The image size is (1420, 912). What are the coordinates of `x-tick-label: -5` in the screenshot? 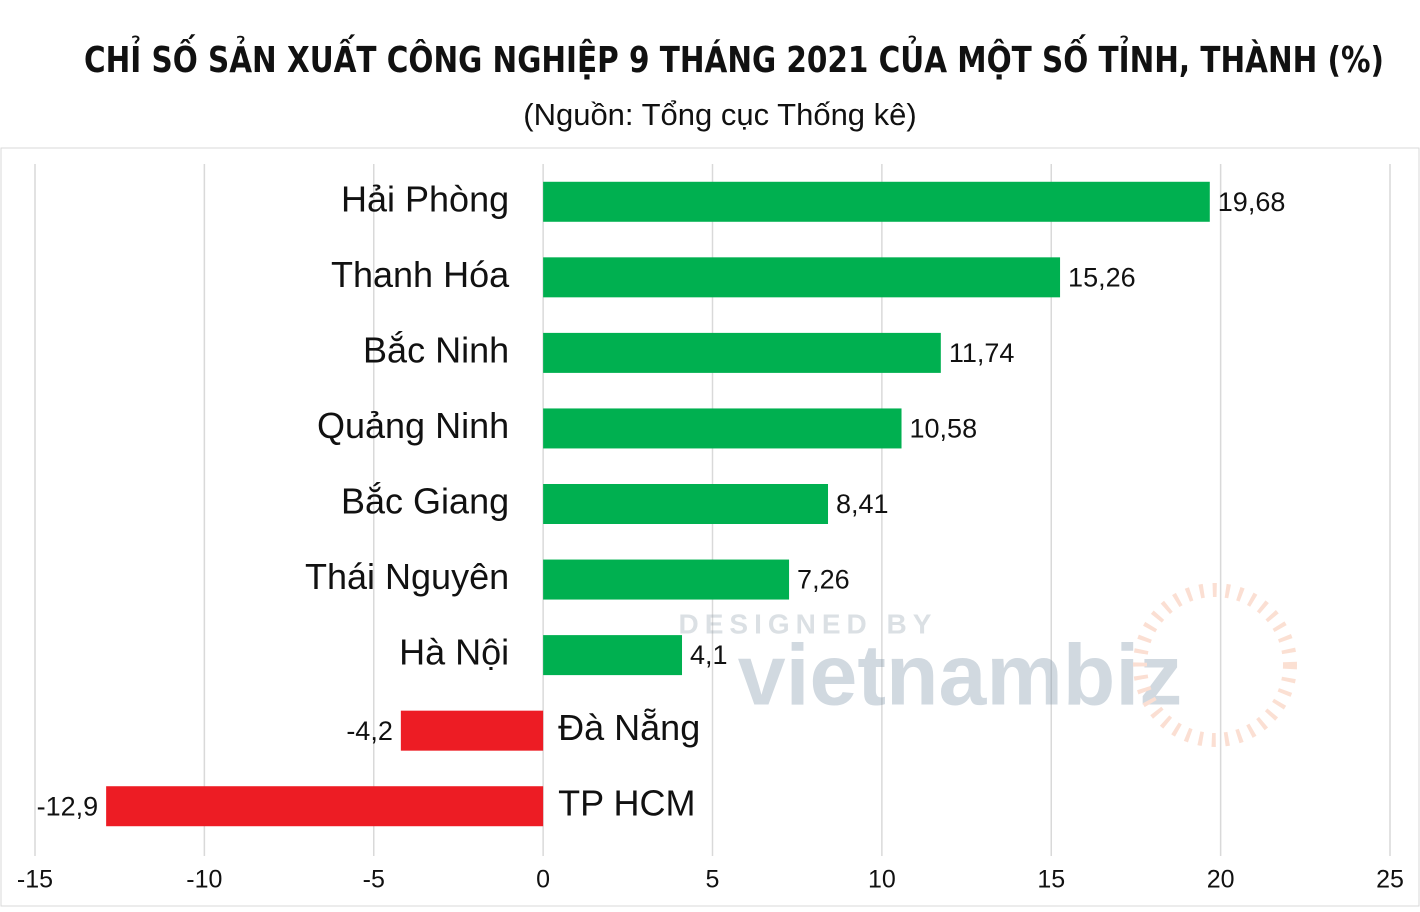 It's located at (374, 880).